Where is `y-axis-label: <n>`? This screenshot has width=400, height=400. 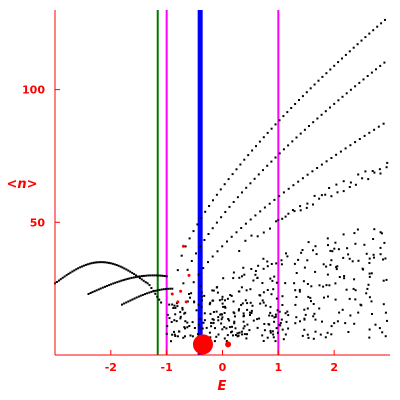 y-axis-label: <n> is located at coordinates (21, 184).